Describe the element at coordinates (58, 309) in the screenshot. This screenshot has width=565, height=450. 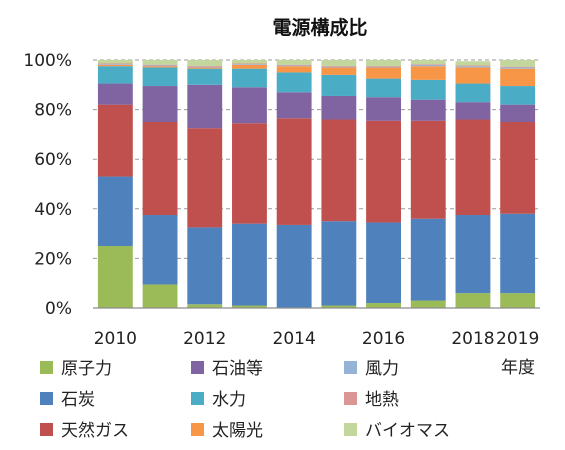
I see `y-tick-label: 0%` at that location.